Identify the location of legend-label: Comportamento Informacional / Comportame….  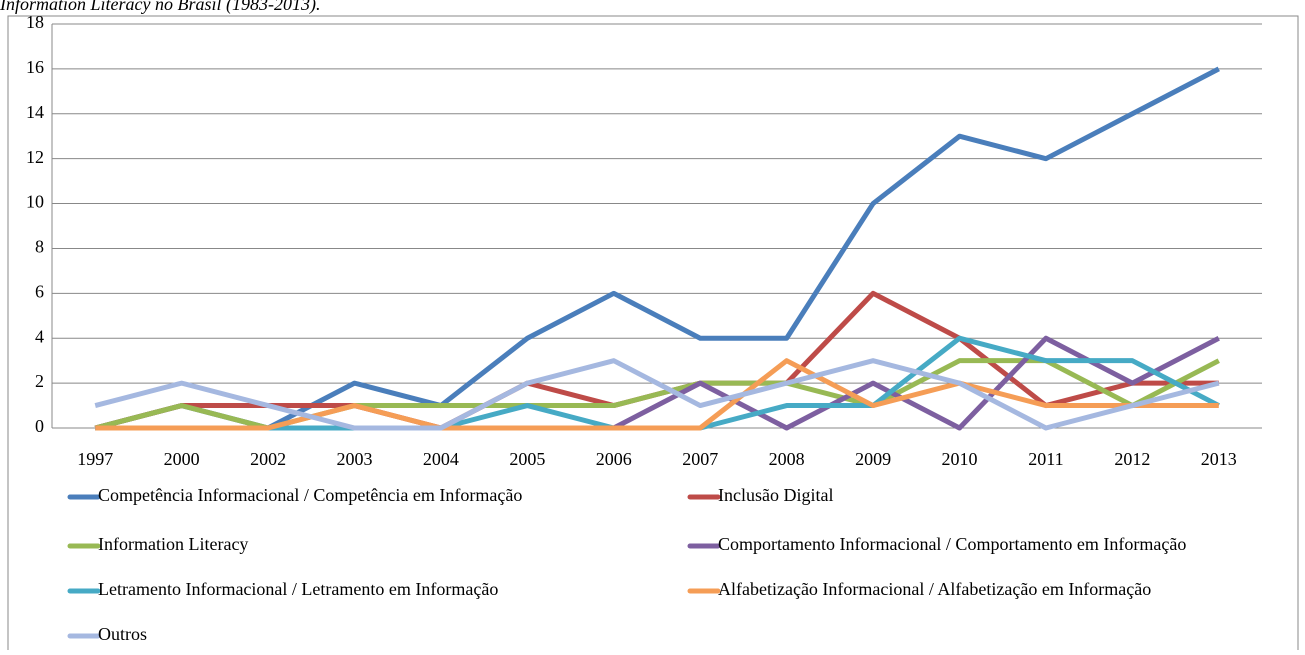
(952, 544).